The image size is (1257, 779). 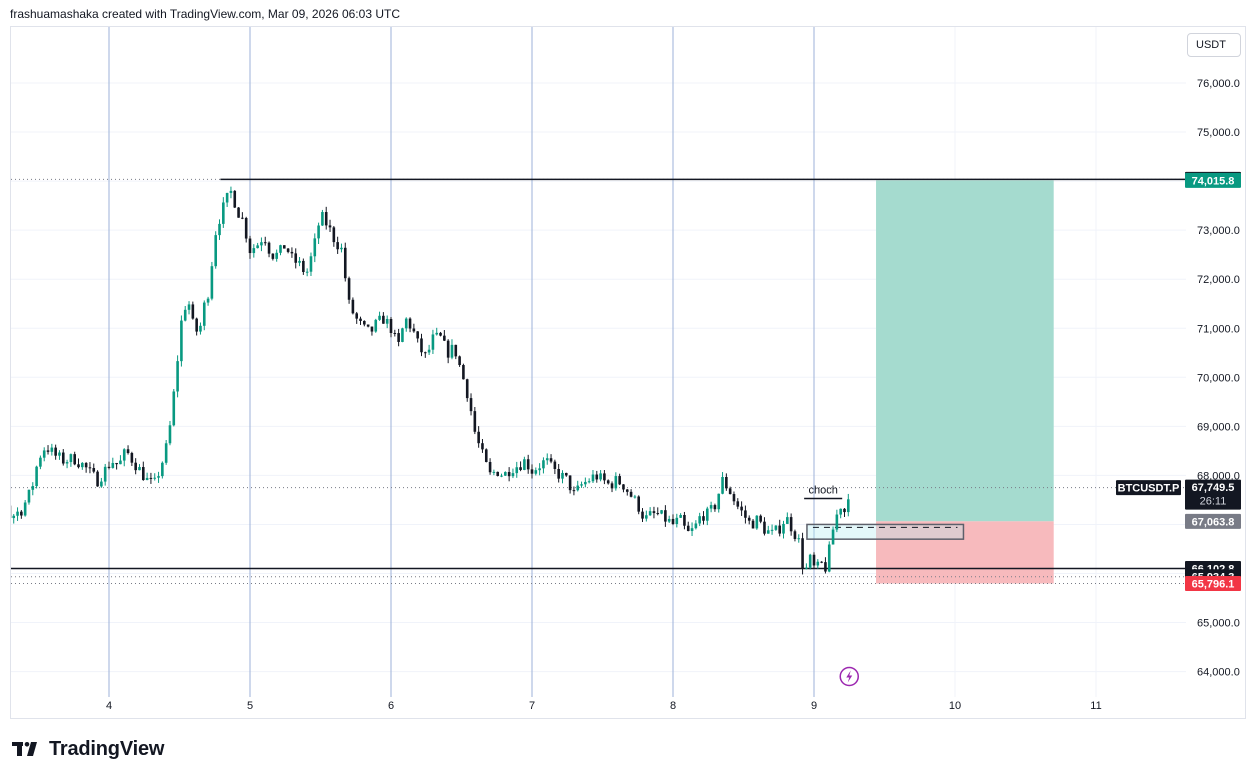 What do you see at coordinates (965, 351) in the screenshot?
I see `target-zone` at bounding box center [965, 351].